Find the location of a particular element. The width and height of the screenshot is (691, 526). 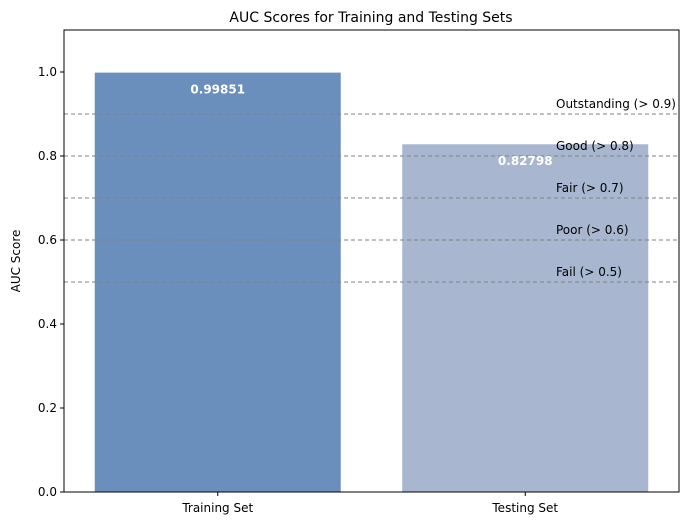

y-tick-label-6: 1.0 is located at coordinates (47, 72).